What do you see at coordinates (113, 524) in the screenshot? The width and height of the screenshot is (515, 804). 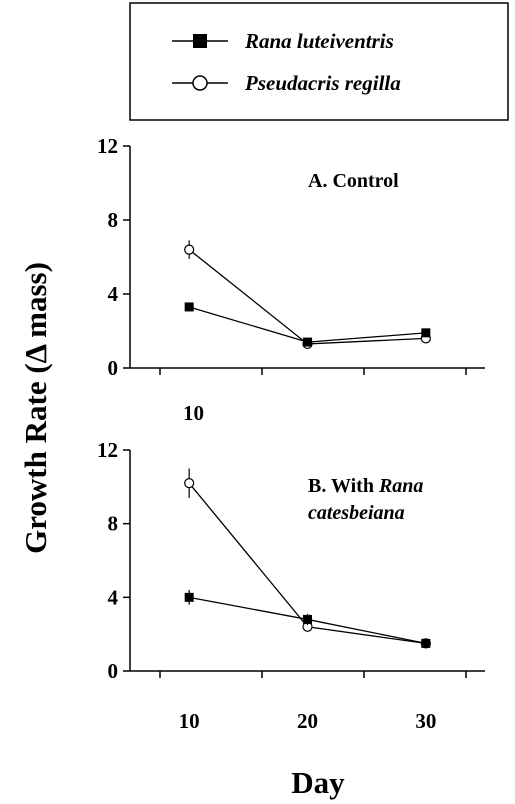 I see `panel-b-y-tick-label: 8` at bounding box center [113, 524].